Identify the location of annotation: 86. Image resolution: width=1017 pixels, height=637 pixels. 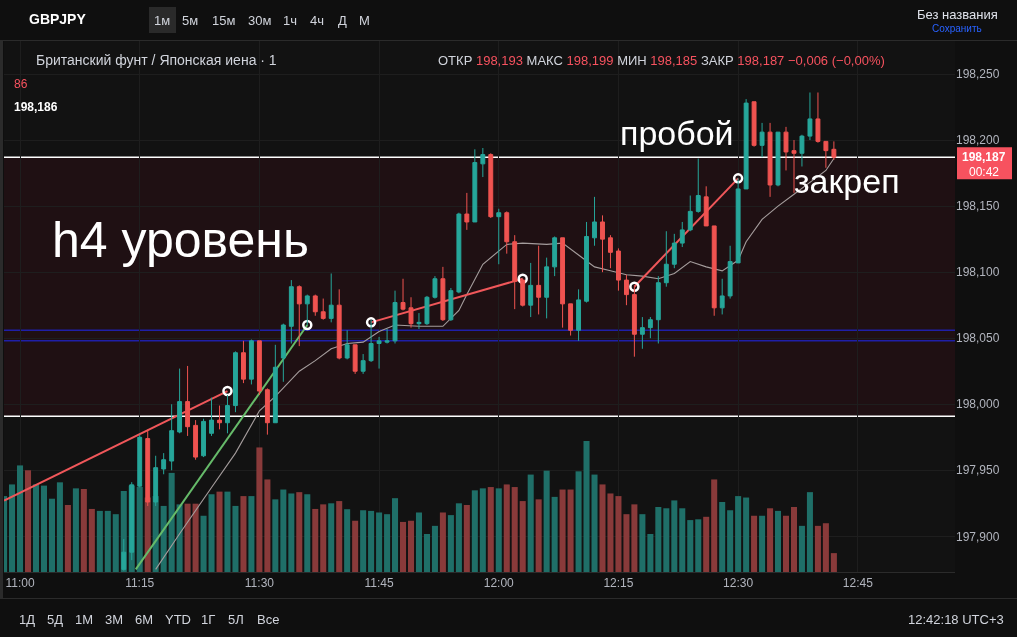
(21, 84).